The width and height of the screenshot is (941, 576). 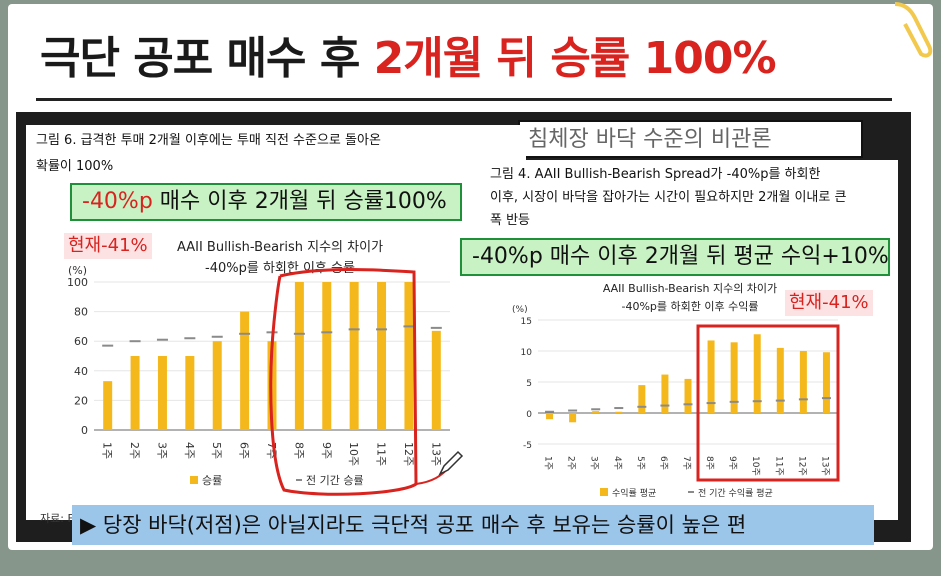 What do you see at coordinates (690, 139) in the screenshot?
I see `banner-partial: 침체장 바닥 수준의 비관론` at bounding box center [690, 139].